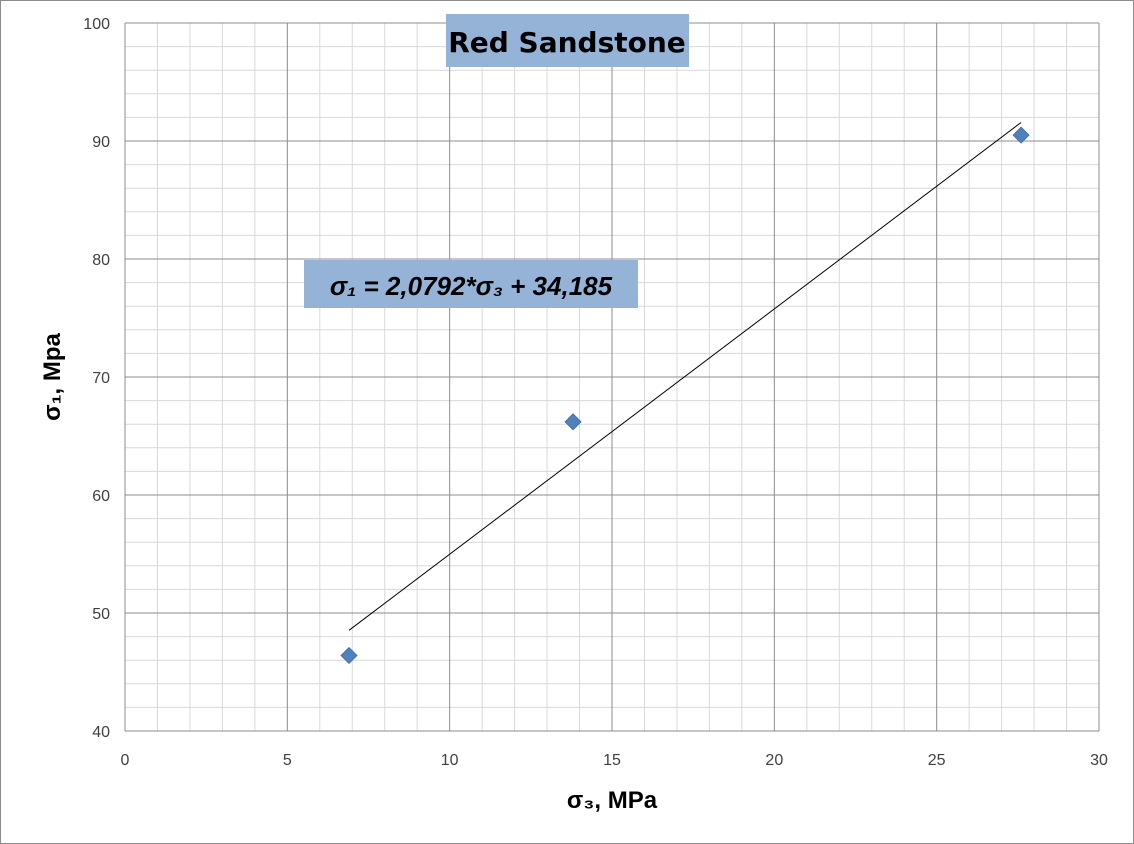 The image size is (1134, 844). I want to click on y-tick-labels: 40 50 60 70 80 90 100, so click(96, 378).